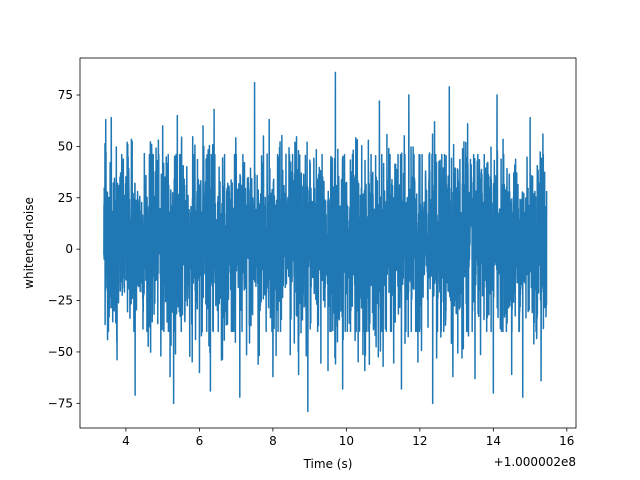 The height and width of the screenshot is (480, 640). I want to click on x-axis-ticks: 4 6 8 10 12 14 16, so click(348, 438).